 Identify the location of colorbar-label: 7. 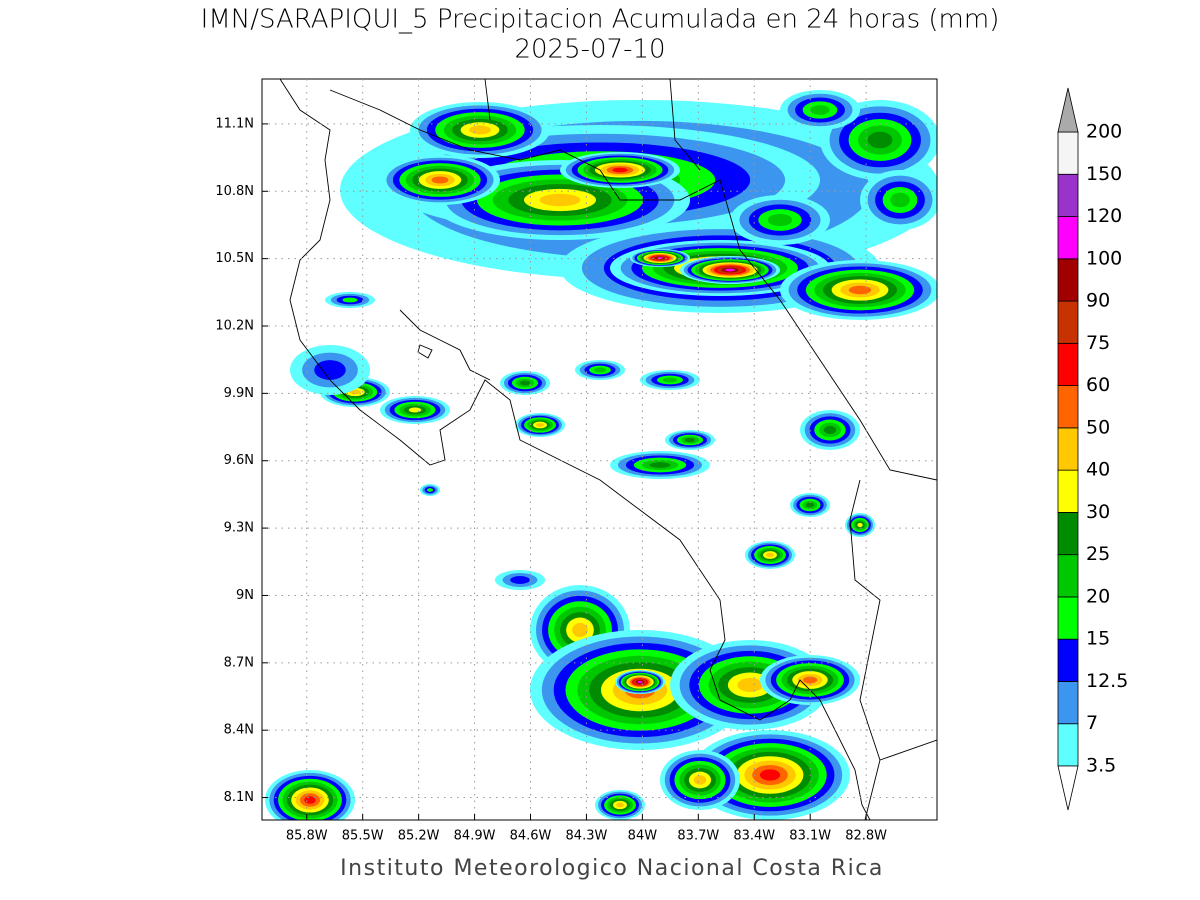
(1092, 723).